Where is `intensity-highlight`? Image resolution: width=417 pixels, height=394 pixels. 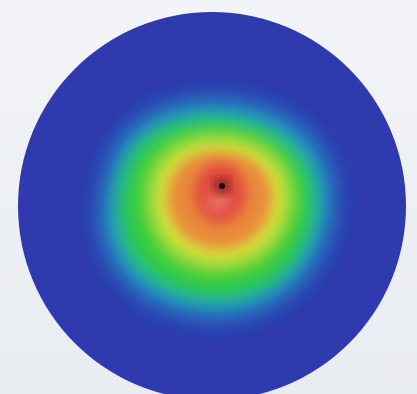 intensity-highlight is located at coordinates (218, 202).